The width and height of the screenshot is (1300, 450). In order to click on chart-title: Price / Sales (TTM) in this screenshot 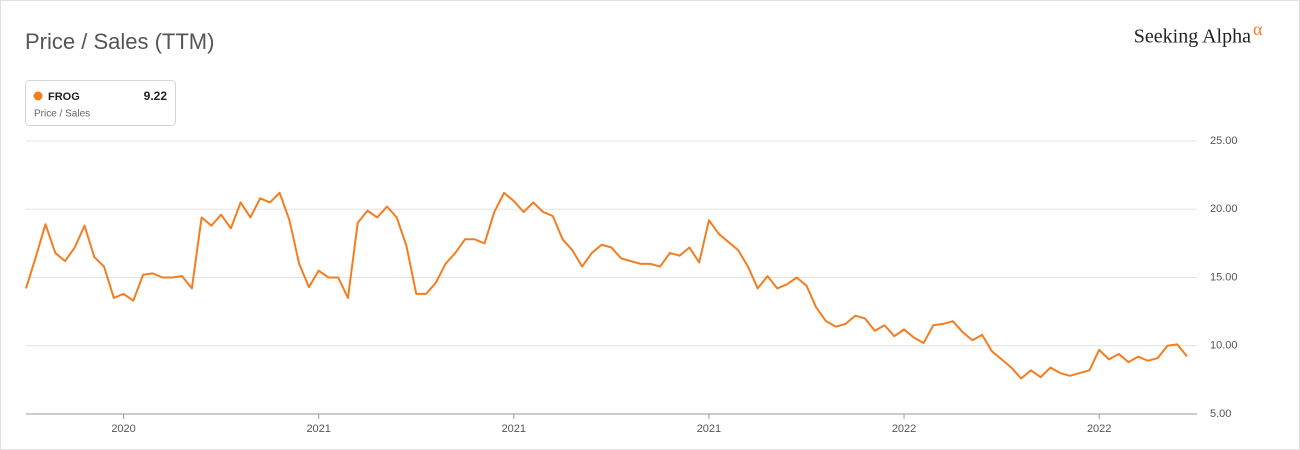, I will do `click(119, 41)`.